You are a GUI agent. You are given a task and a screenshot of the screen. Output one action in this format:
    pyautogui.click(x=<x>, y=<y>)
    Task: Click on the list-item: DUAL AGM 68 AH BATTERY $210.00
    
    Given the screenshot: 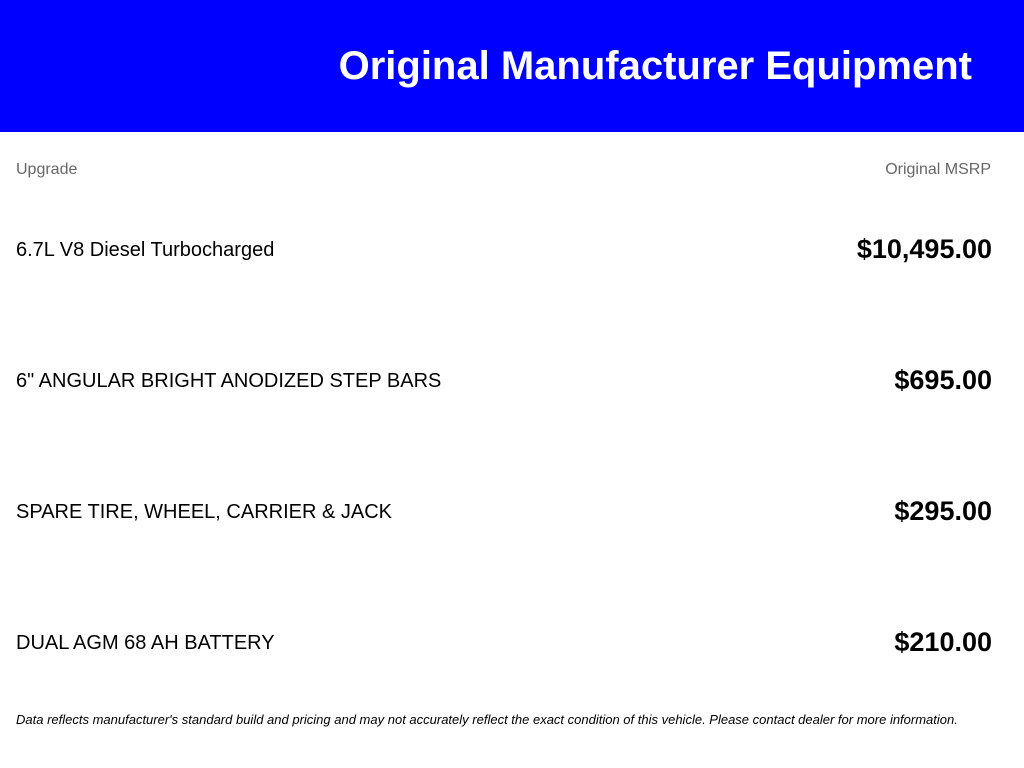 What is the action you would take?
    pyautogui.click(x=504, y=643)
    